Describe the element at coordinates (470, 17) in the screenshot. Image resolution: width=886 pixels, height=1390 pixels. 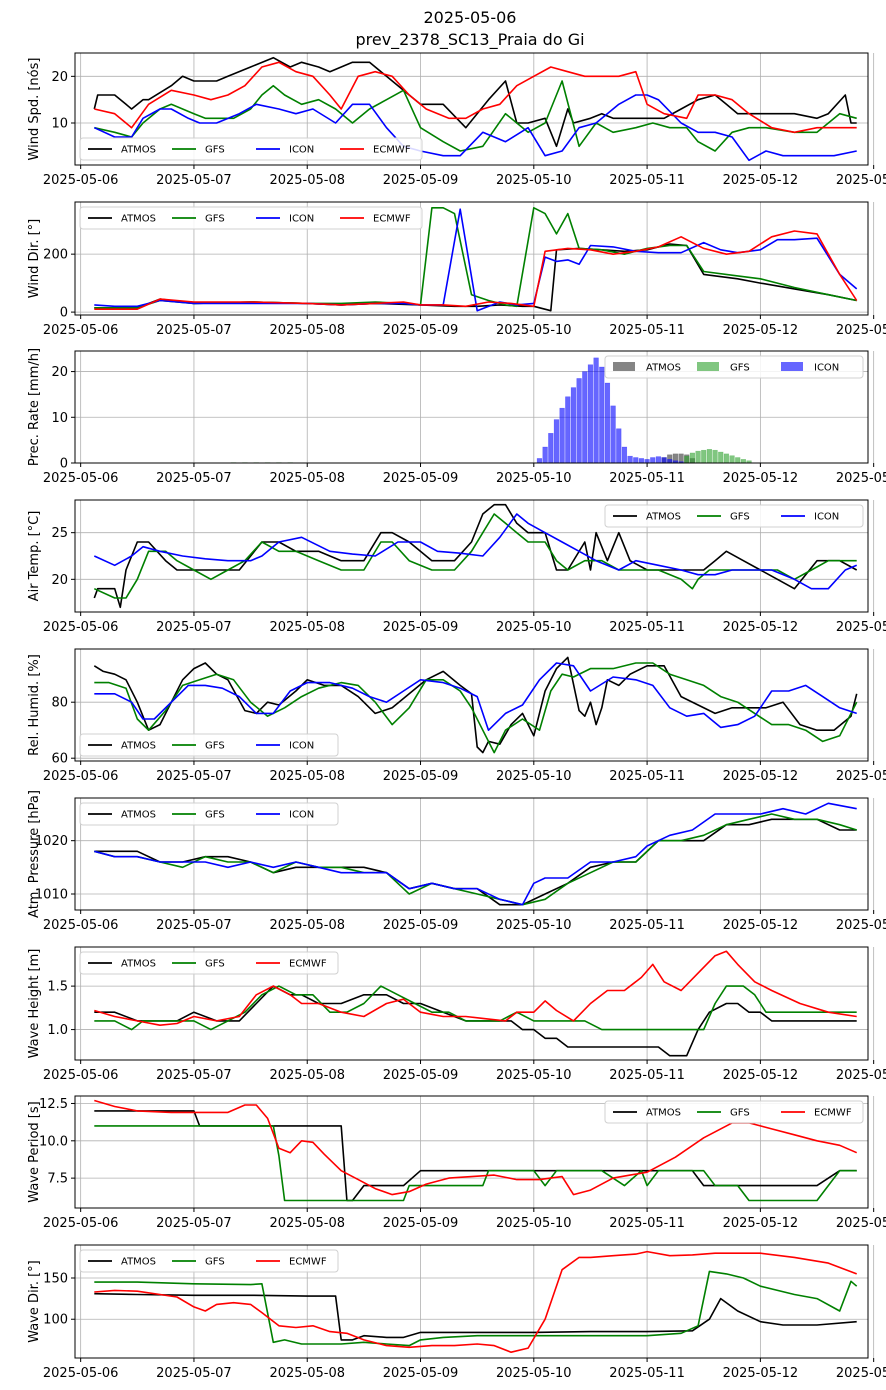
I see `figure-title-date: 2025-05-06` at that location.